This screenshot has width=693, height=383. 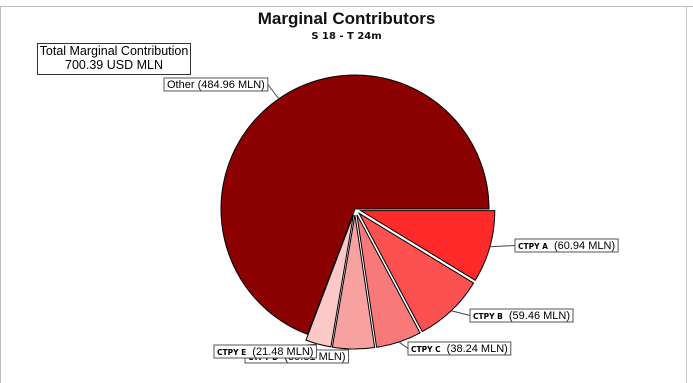 I want to click on chart-subtitle: S 18 - T 24m, so click(x=346, y=36).